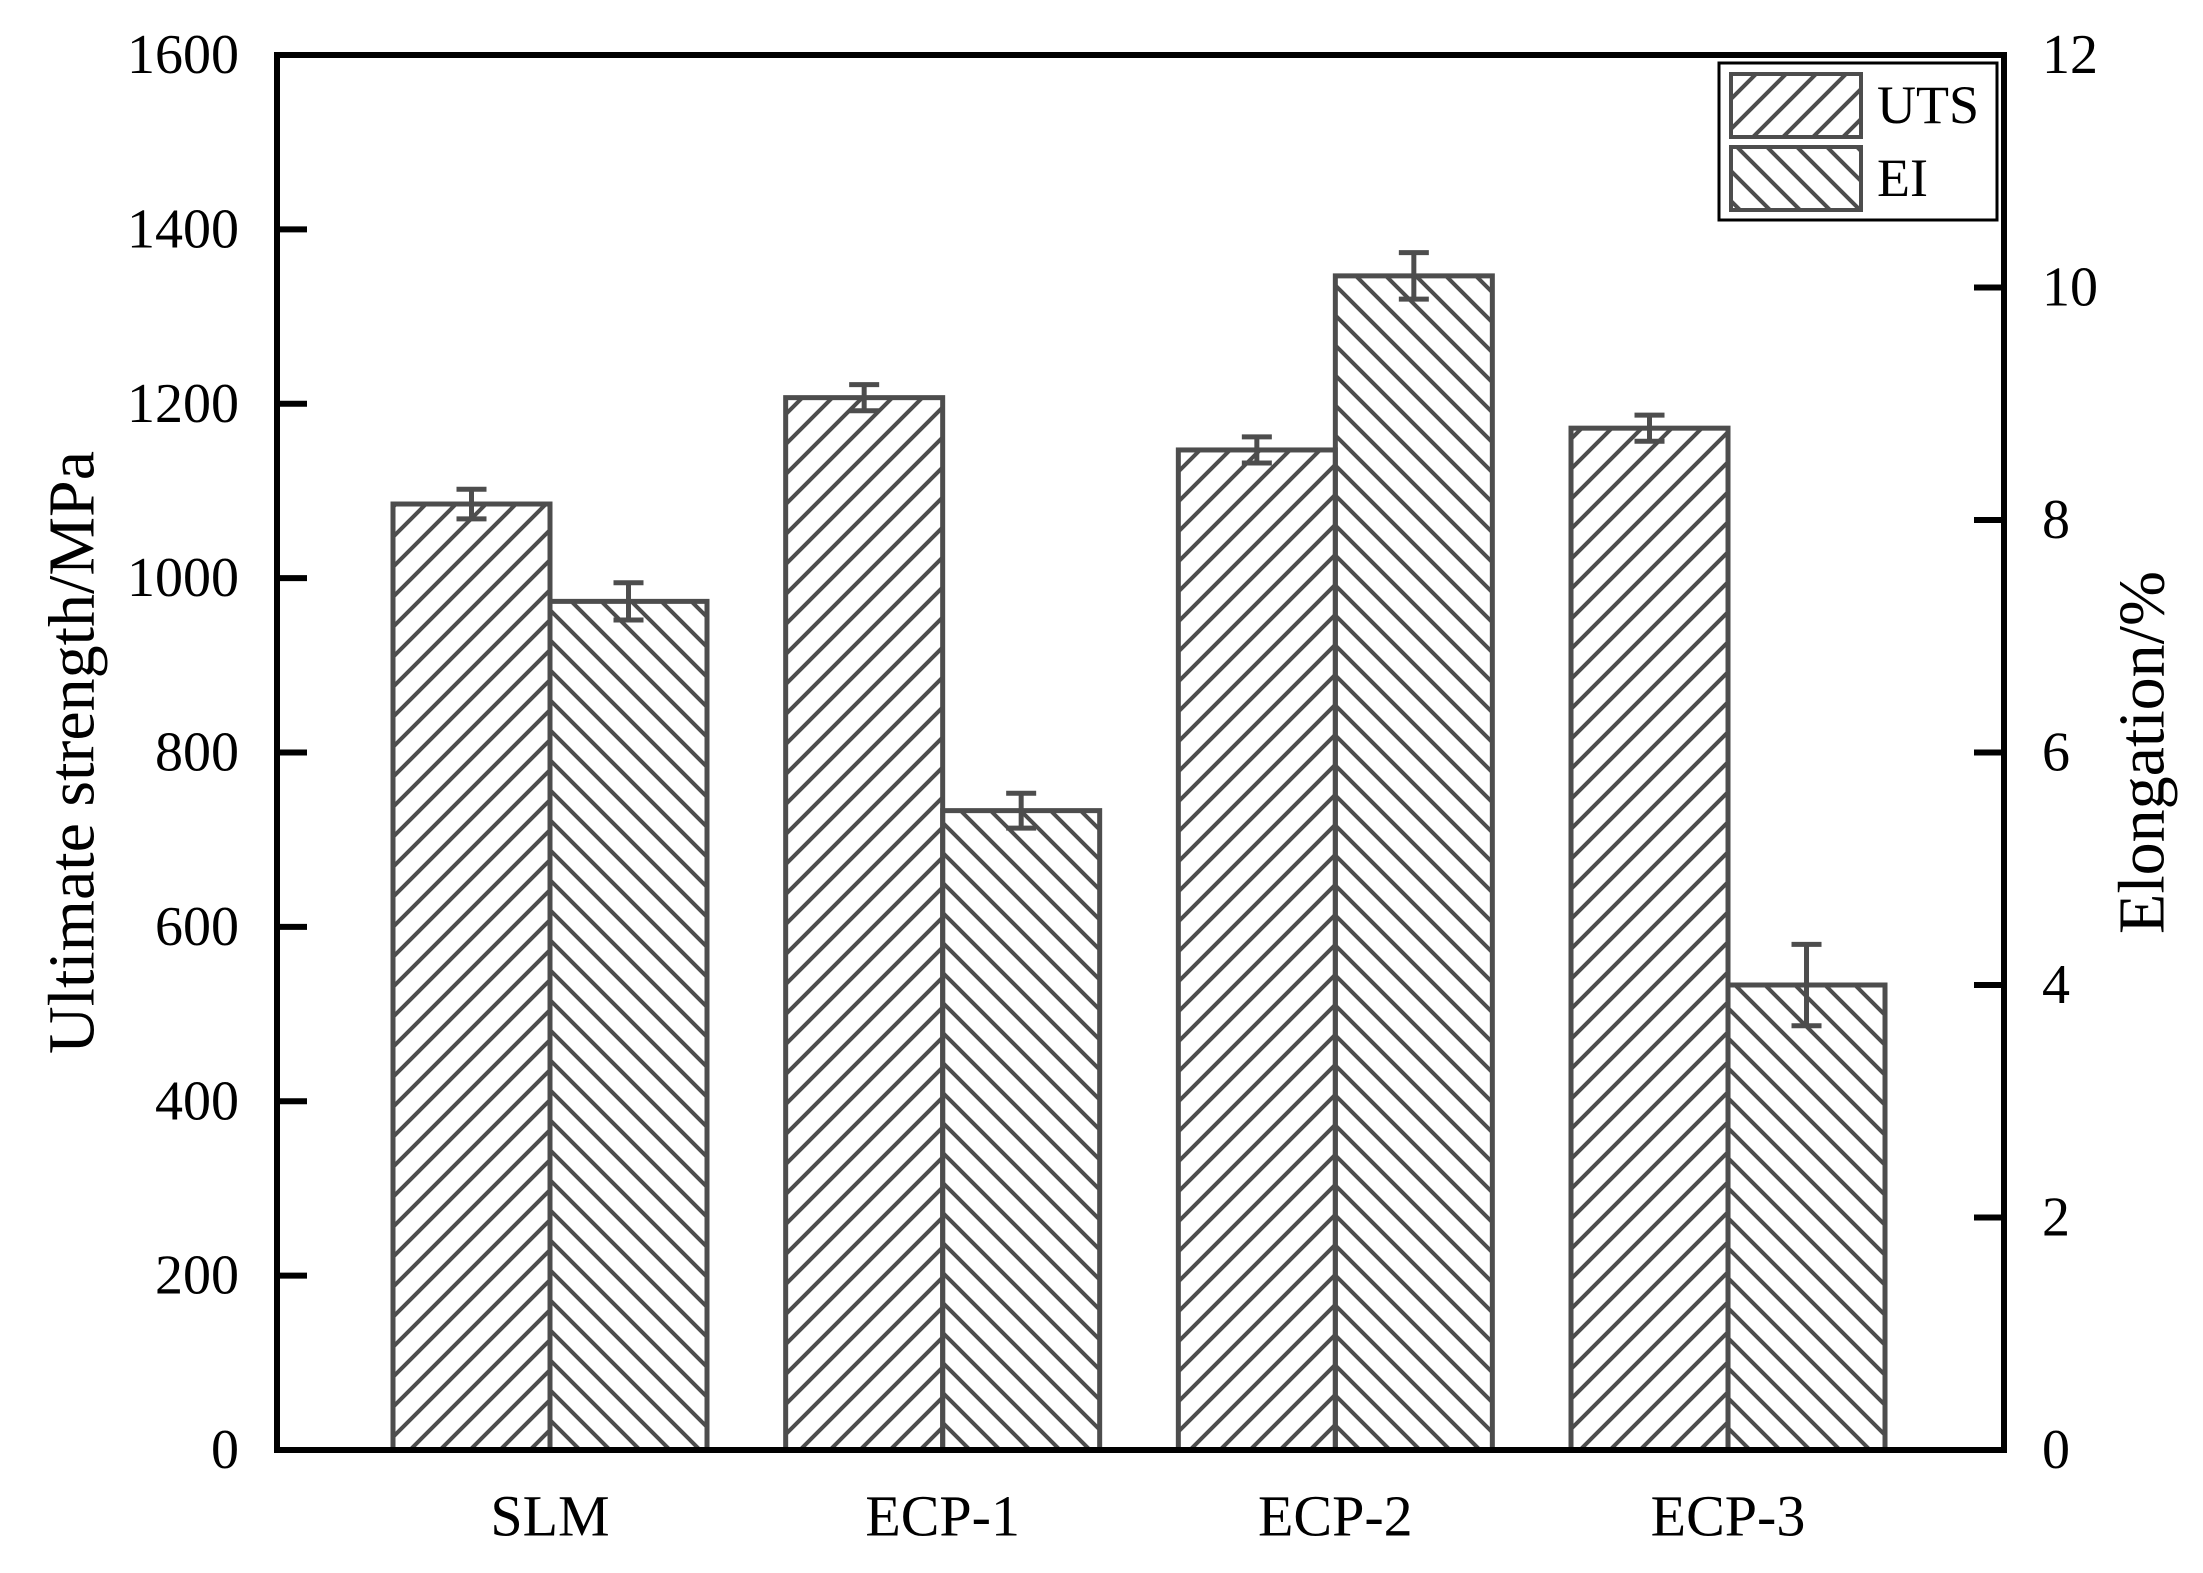  Describe the element at coordinates (549, 1516) in the screenshot. I see `x-axis-label-slm: SLM` at that location.